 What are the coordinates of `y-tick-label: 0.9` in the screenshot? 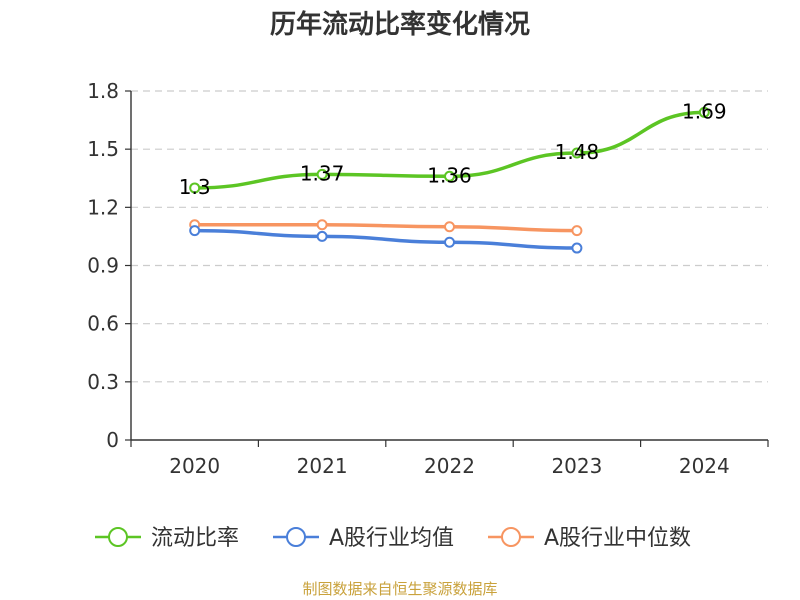 It's located at (103, 266).